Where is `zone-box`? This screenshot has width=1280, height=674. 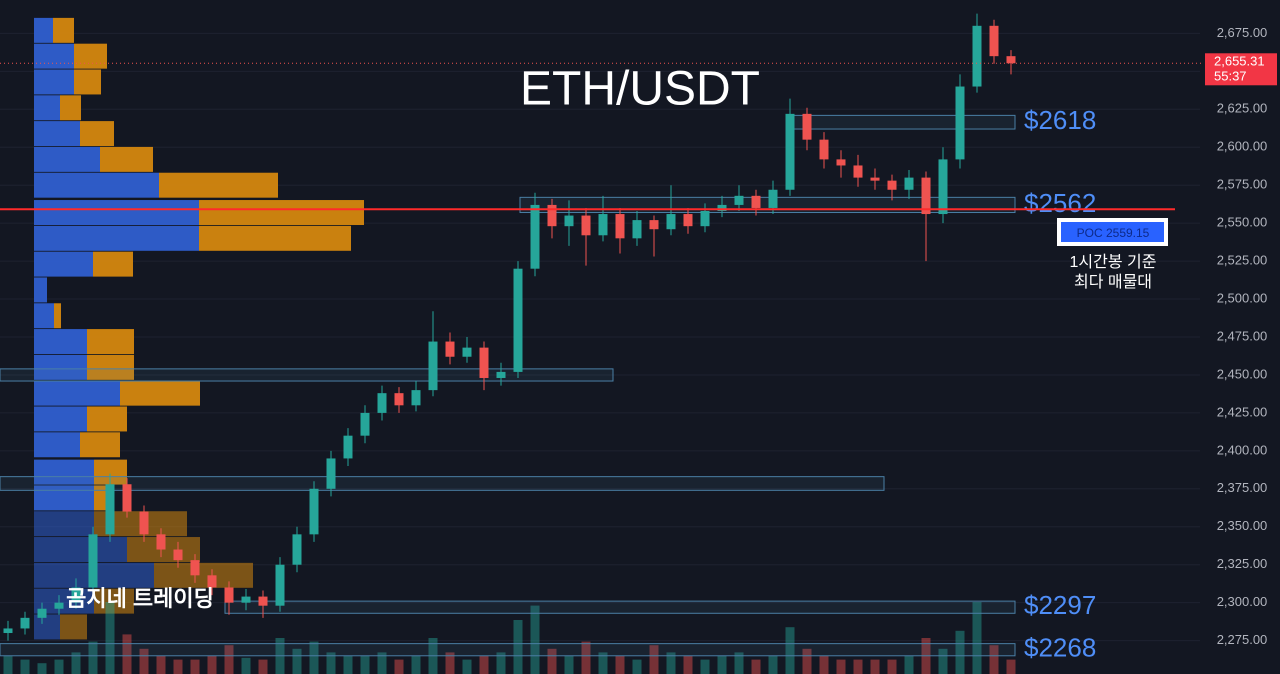
zone-box is located at coordinates (508, 650).